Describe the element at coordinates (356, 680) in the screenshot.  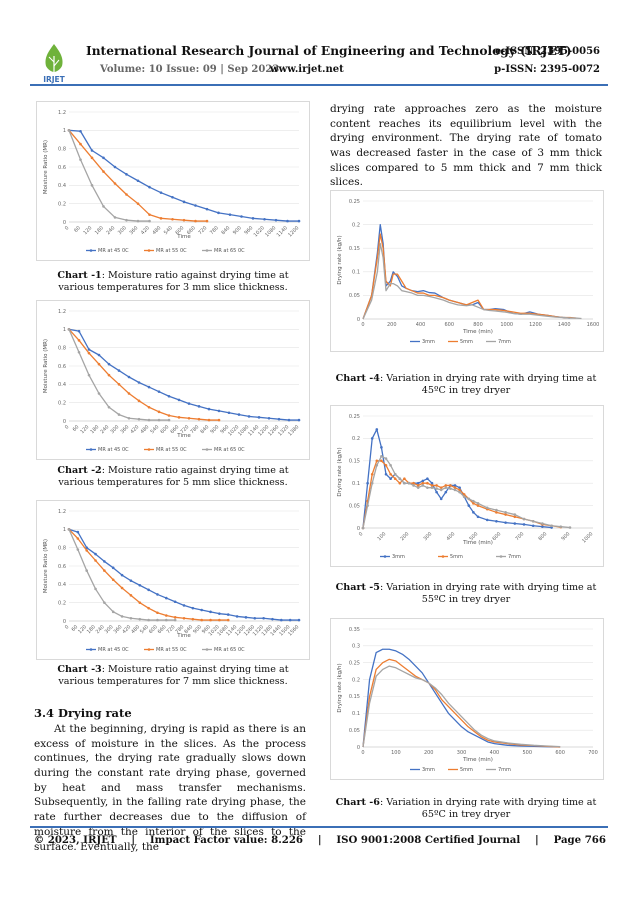
I see `y-tick-label: 0.2` at that location.